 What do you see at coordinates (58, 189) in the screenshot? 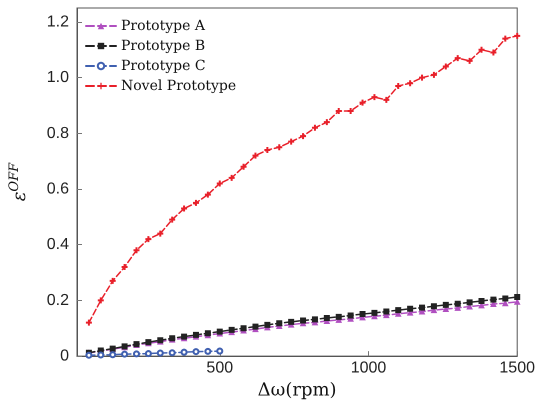
I see `y-tick-label: 0.6` at bounding box center [58, 189].